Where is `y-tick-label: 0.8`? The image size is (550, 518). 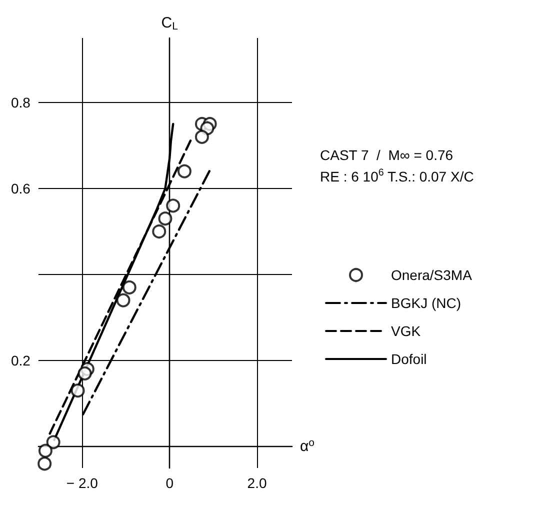 y-tick-label: 0.8 is located at coordinates (20, 102).